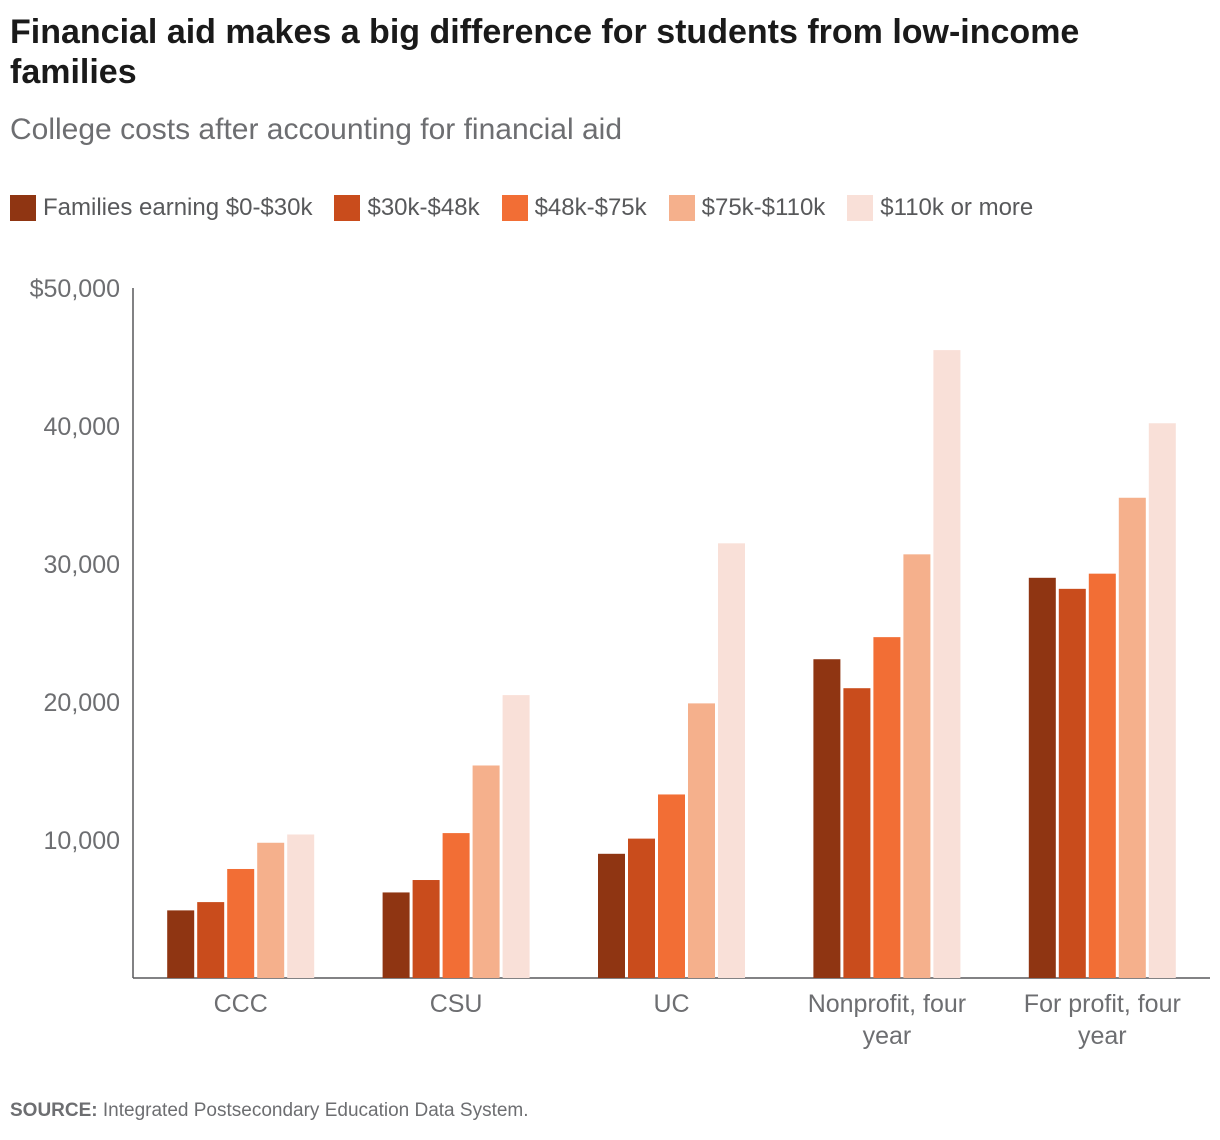 This screenshot has width=1220, height=1140. I want to click on legend-label: $30k-$48k, so click(423, 207).